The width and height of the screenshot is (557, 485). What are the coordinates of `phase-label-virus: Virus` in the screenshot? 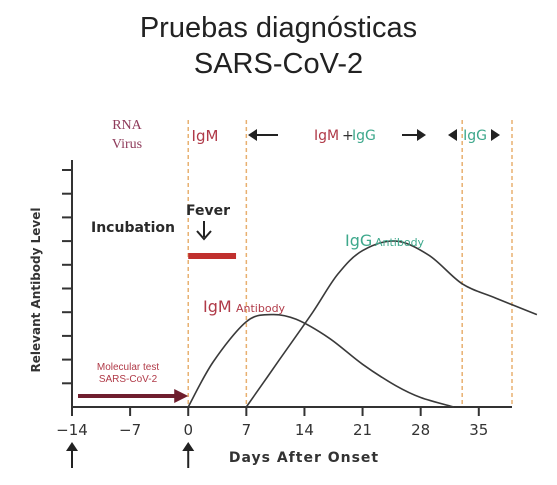 It's located at (127, 144).